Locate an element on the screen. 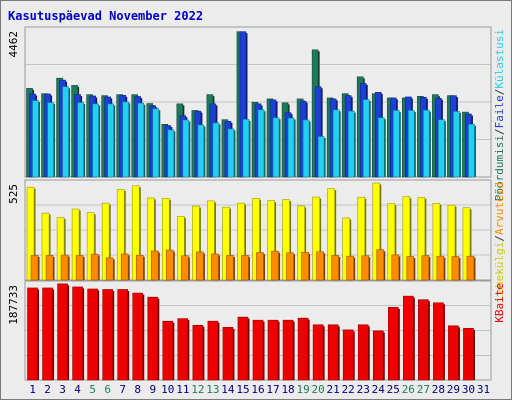 This screenshot has height=400, width=512. x-tick-label: 25 is located at coordinates (393, 389).